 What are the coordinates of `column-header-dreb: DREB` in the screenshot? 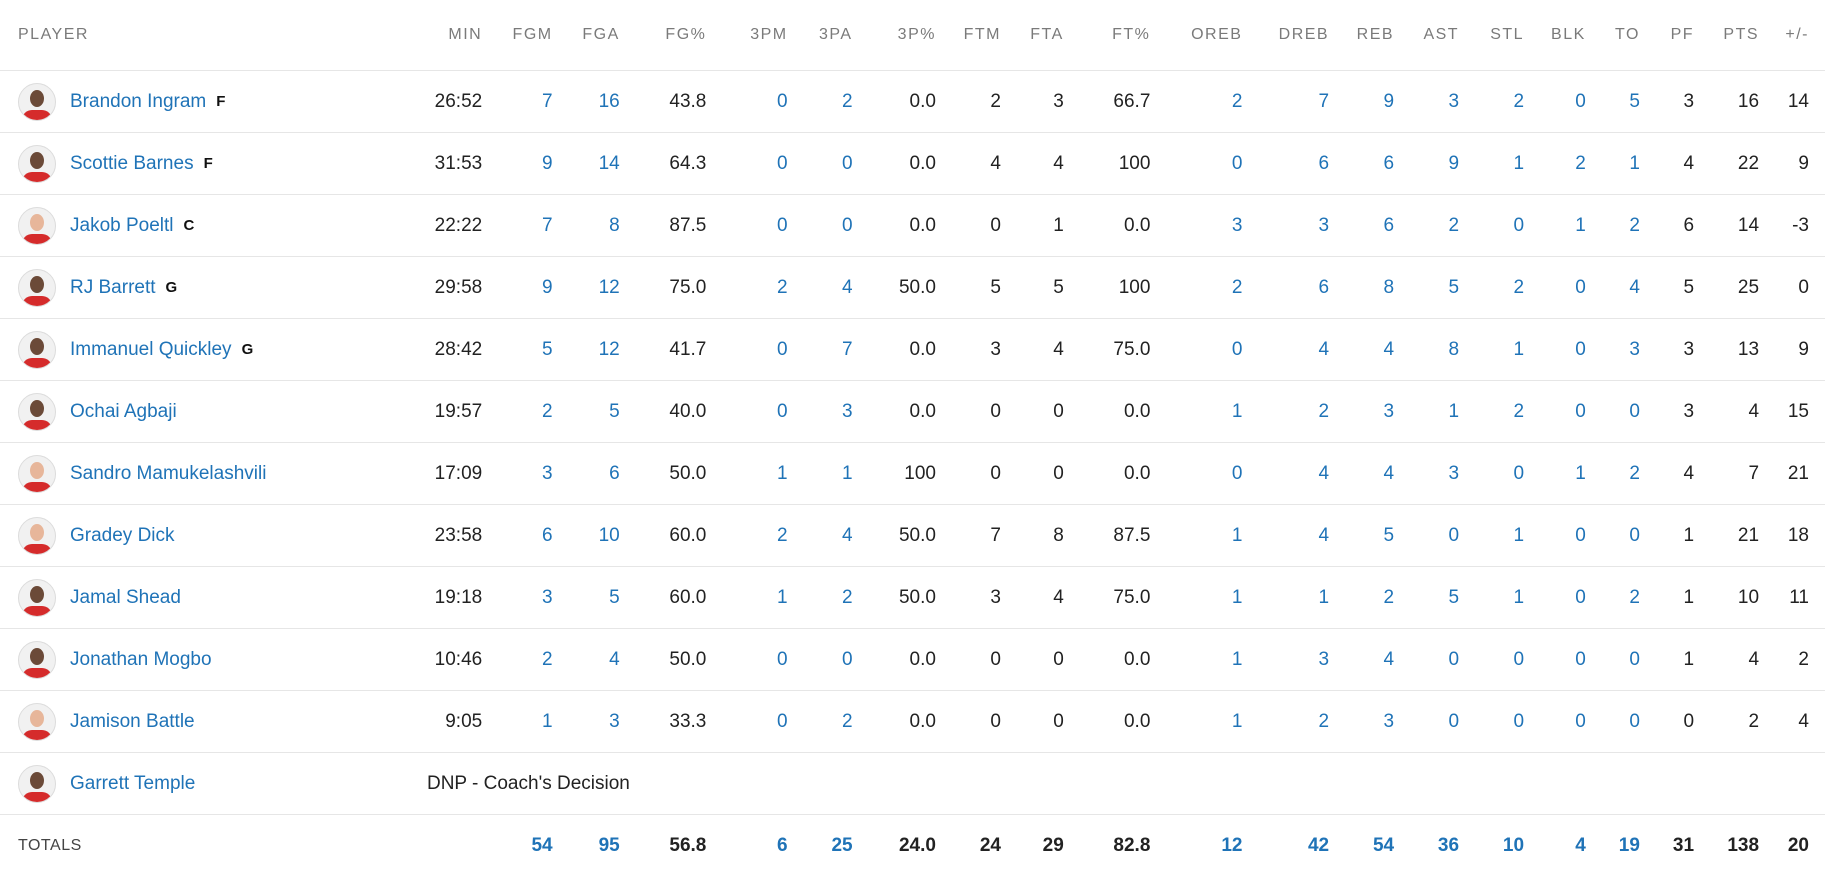 It's located at (1301, 35).